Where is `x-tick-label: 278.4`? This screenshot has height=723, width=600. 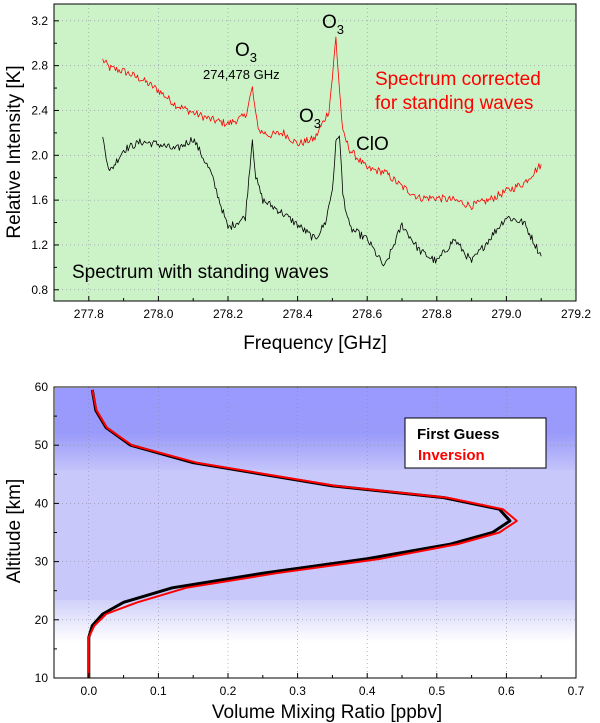
x-tick-label: 278.4 is located at coordinates (298, 314).